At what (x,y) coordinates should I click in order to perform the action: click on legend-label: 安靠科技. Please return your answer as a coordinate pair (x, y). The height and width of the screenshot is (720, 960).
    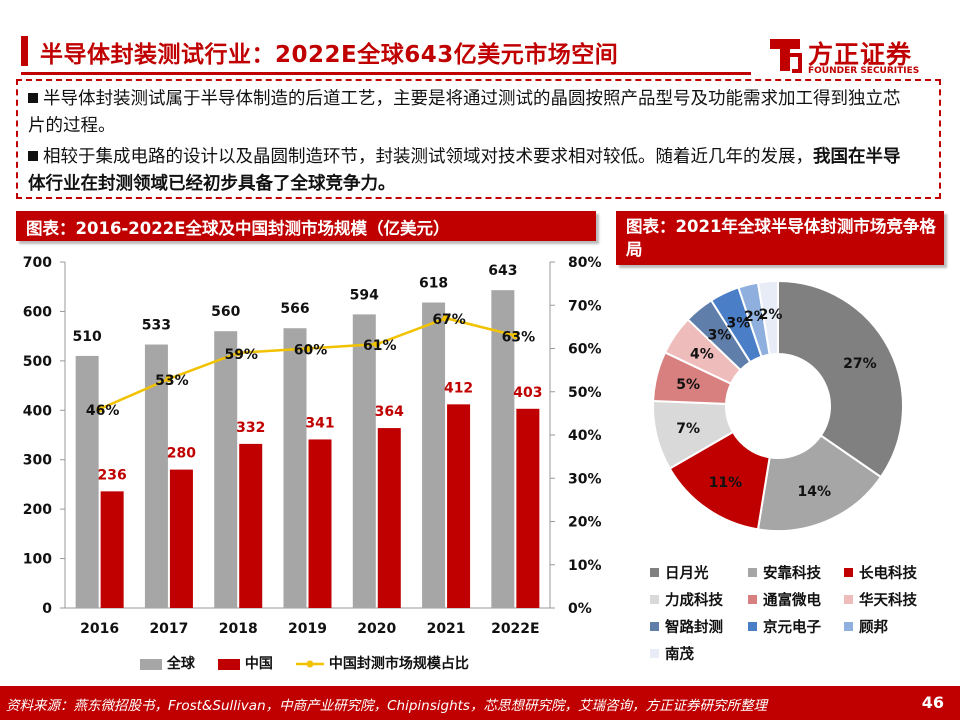
    Looking at the image, I should click on (792, 574).